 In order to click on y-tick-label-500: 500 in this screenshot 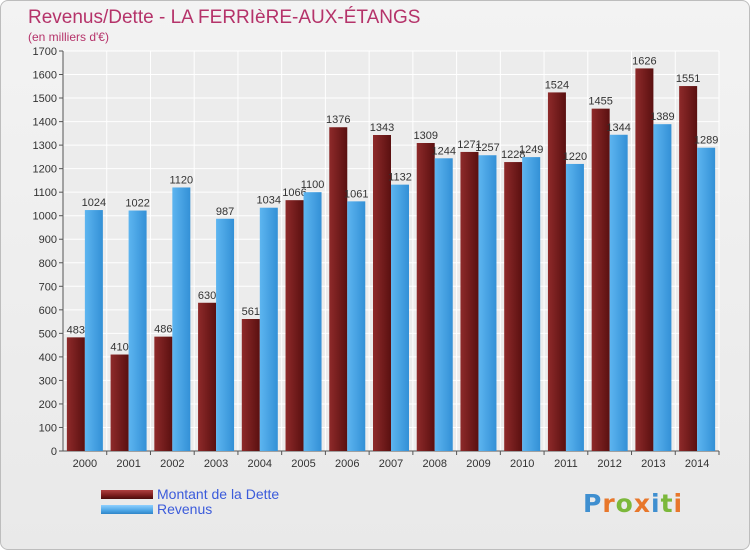, I will do `click(48, 334)`.